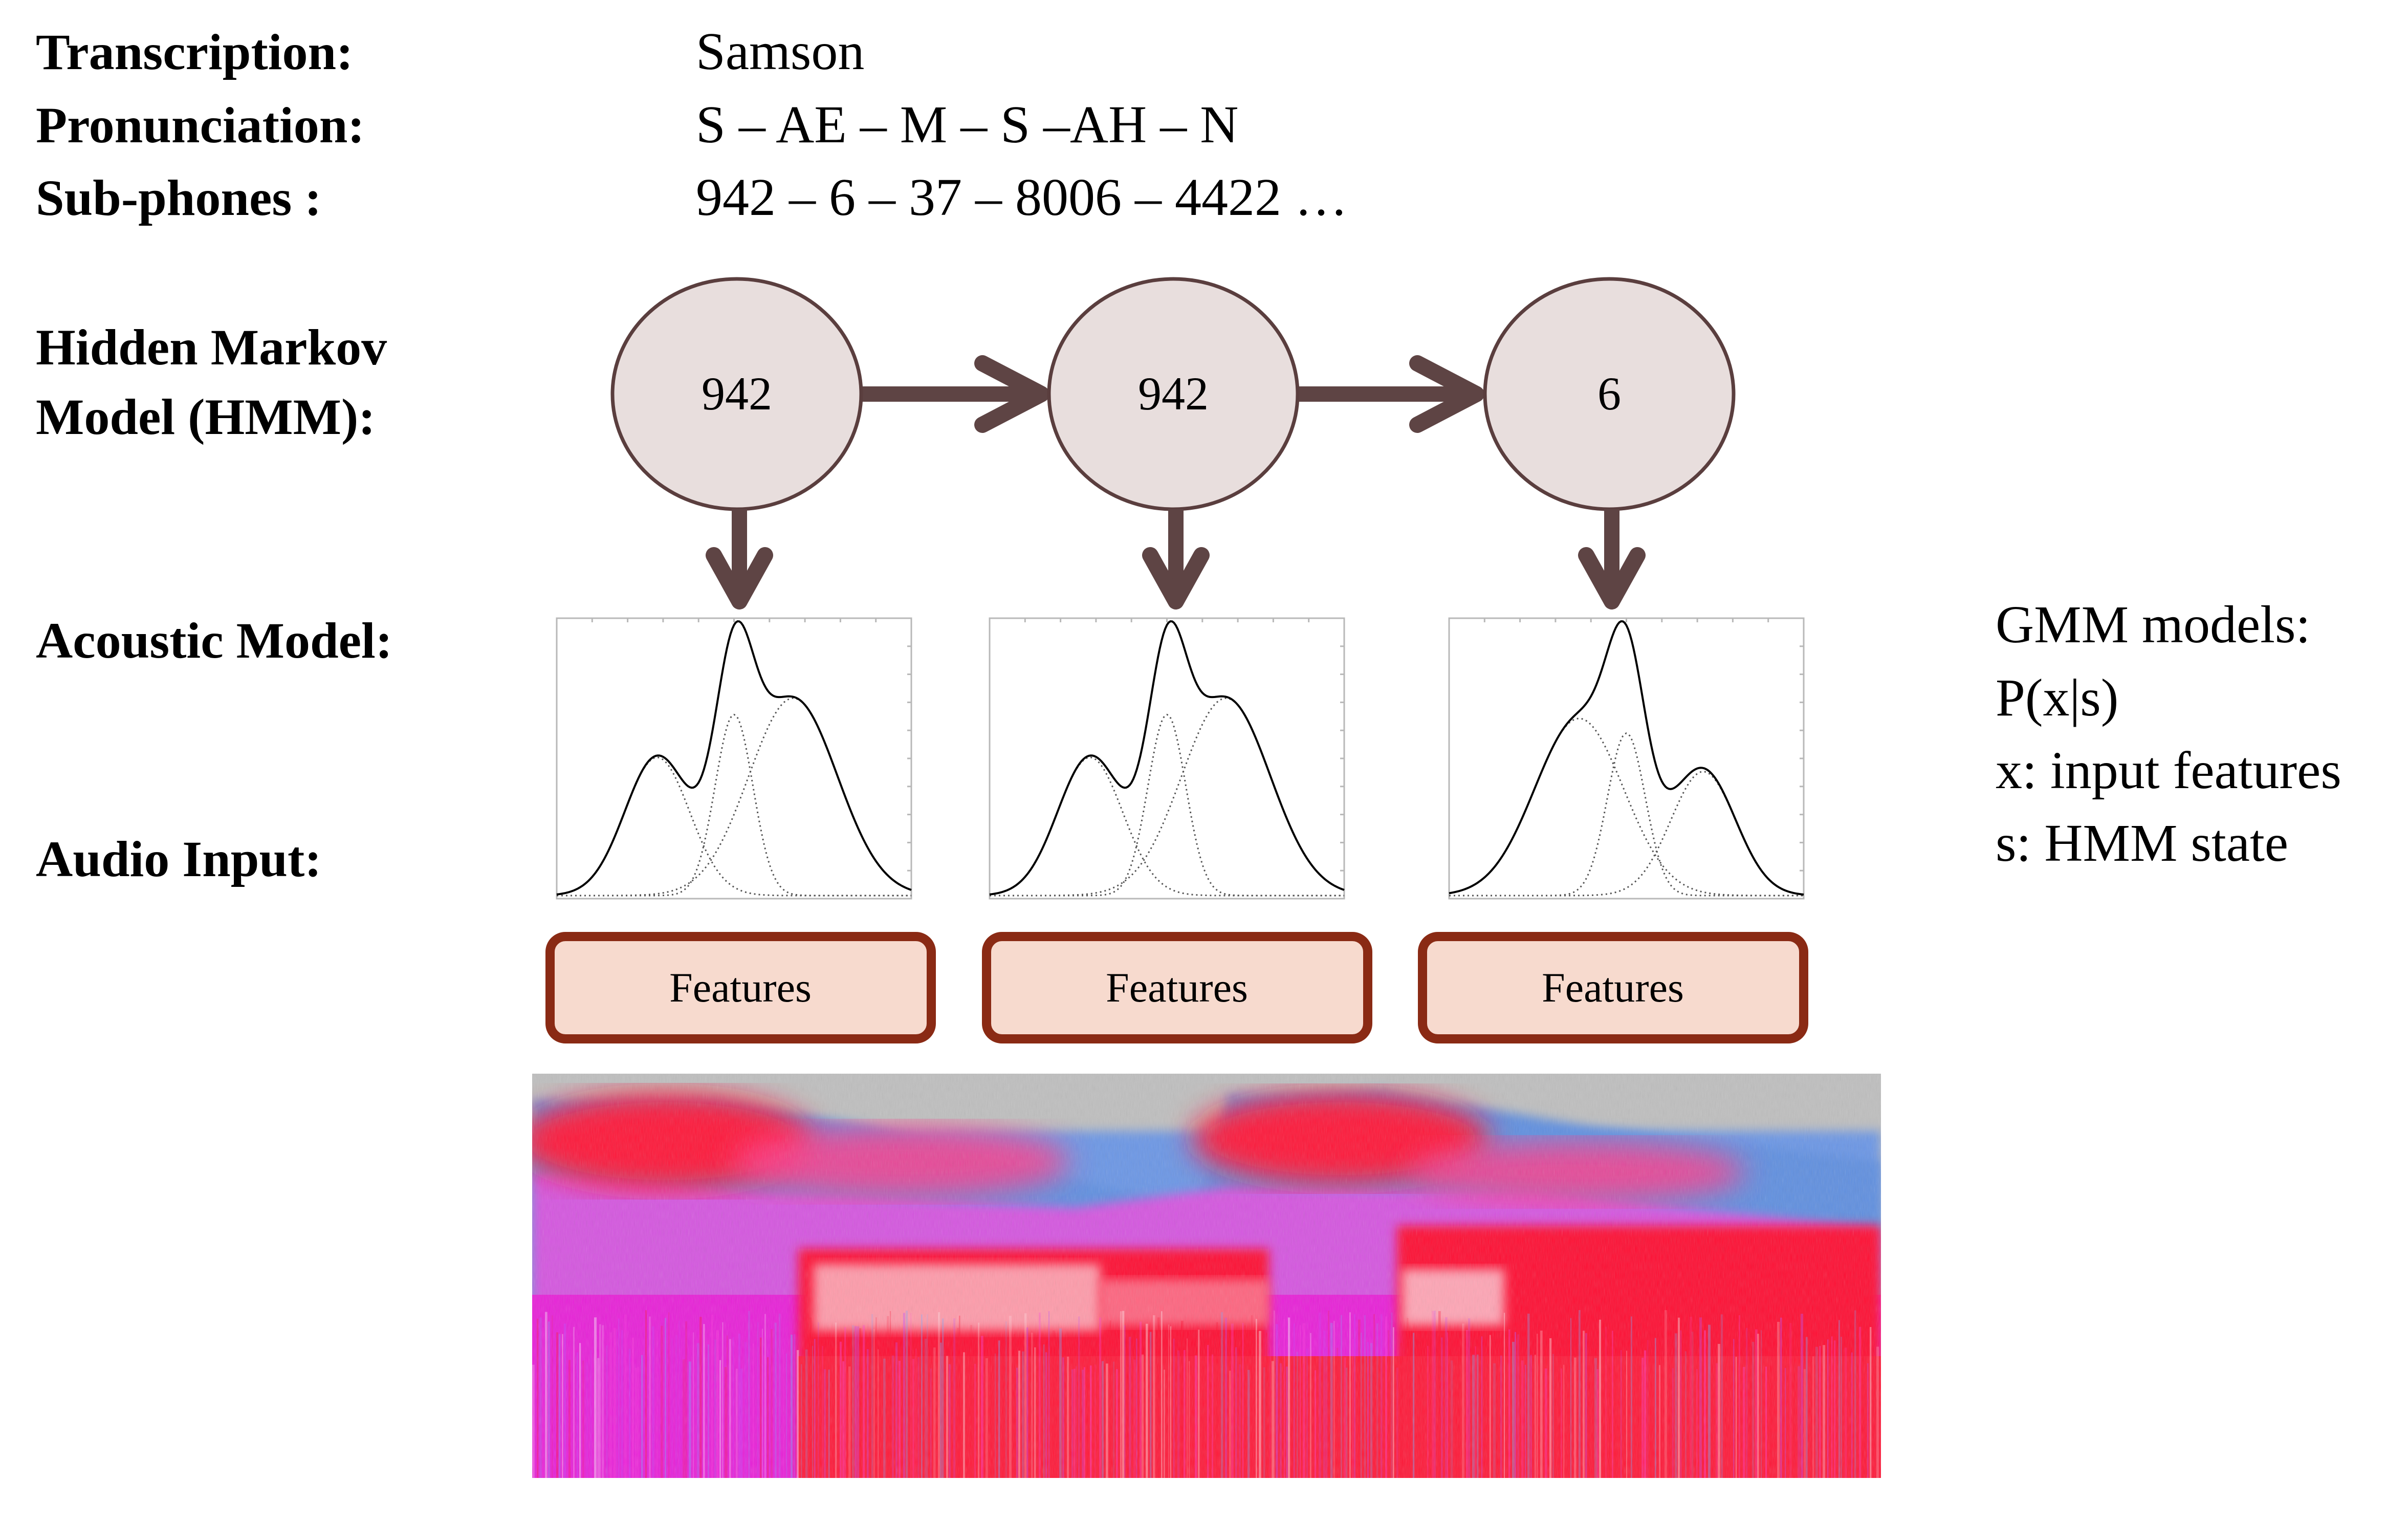 The width and height of the screenshot is (2408, 1523). I want to click on hmm-label-line2: Model (HMM):, so click(206, 416).